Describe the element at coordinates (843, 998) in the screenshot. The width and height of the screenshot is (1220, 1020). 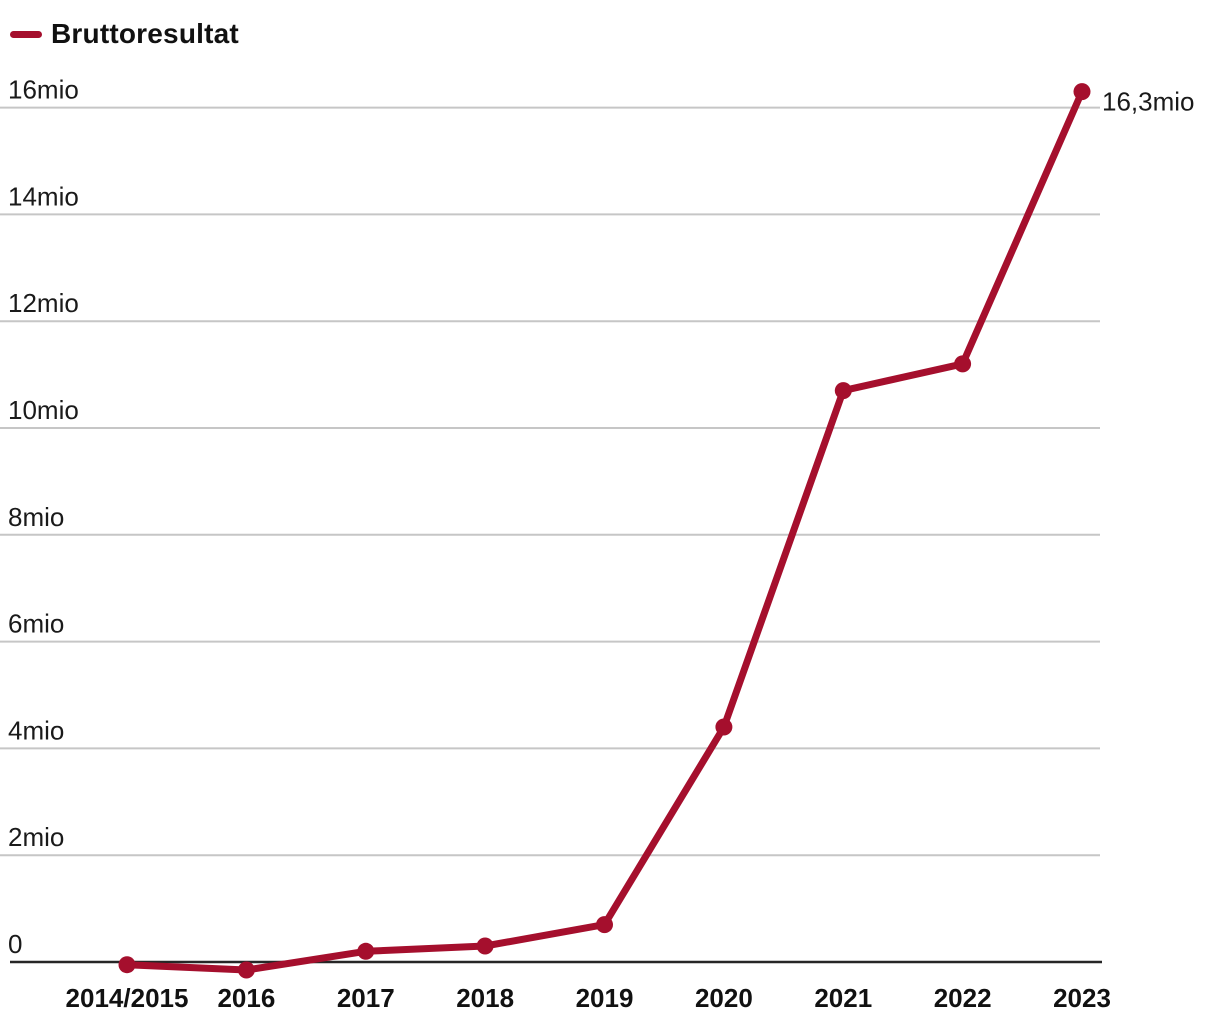
I see `x-tick-label-2021: 2021` at that location.